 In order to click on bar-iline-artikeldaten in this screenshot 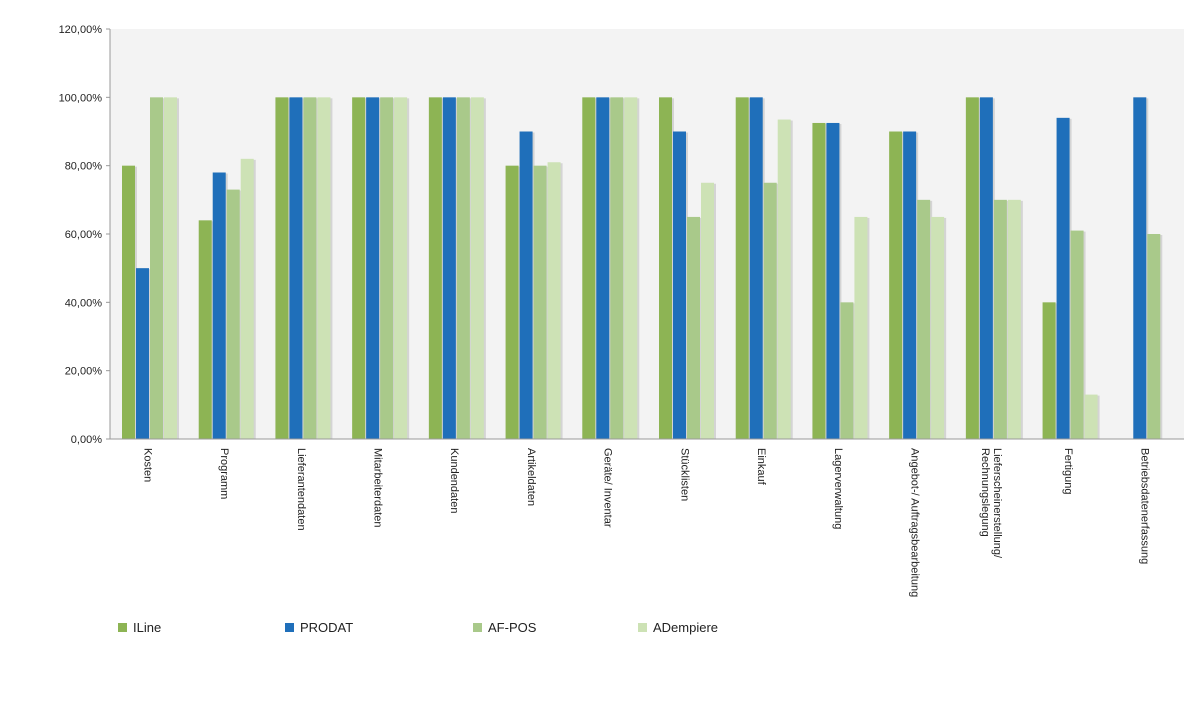, I will do `click(512, 302)`.